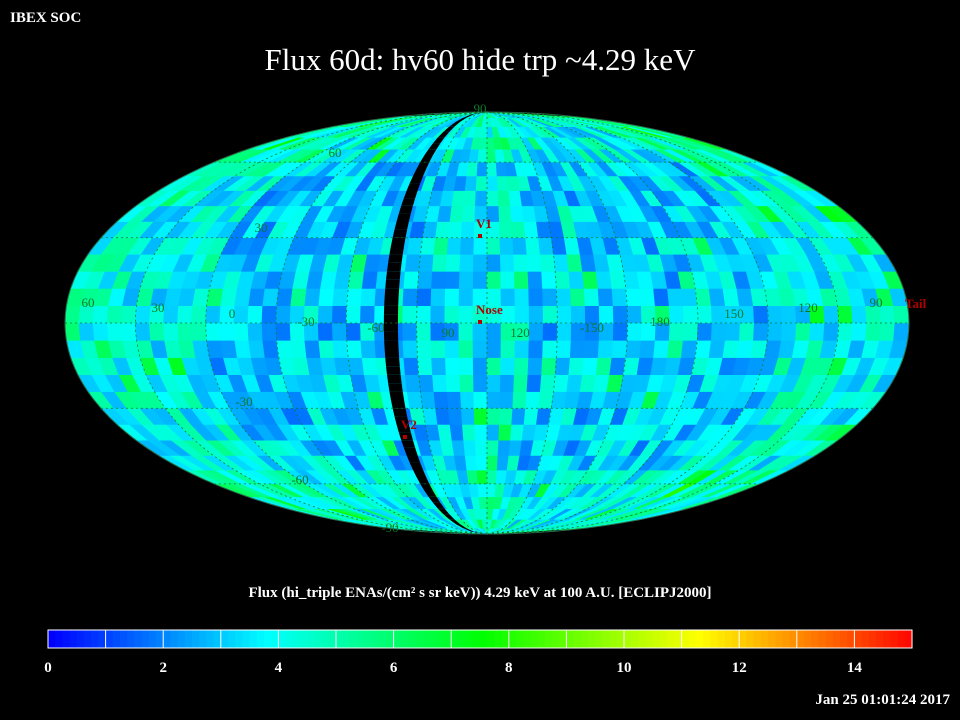 Image resolution: width=960 pixels, height=720 pixels. I want to click on longitude-line, so click(522, 323).